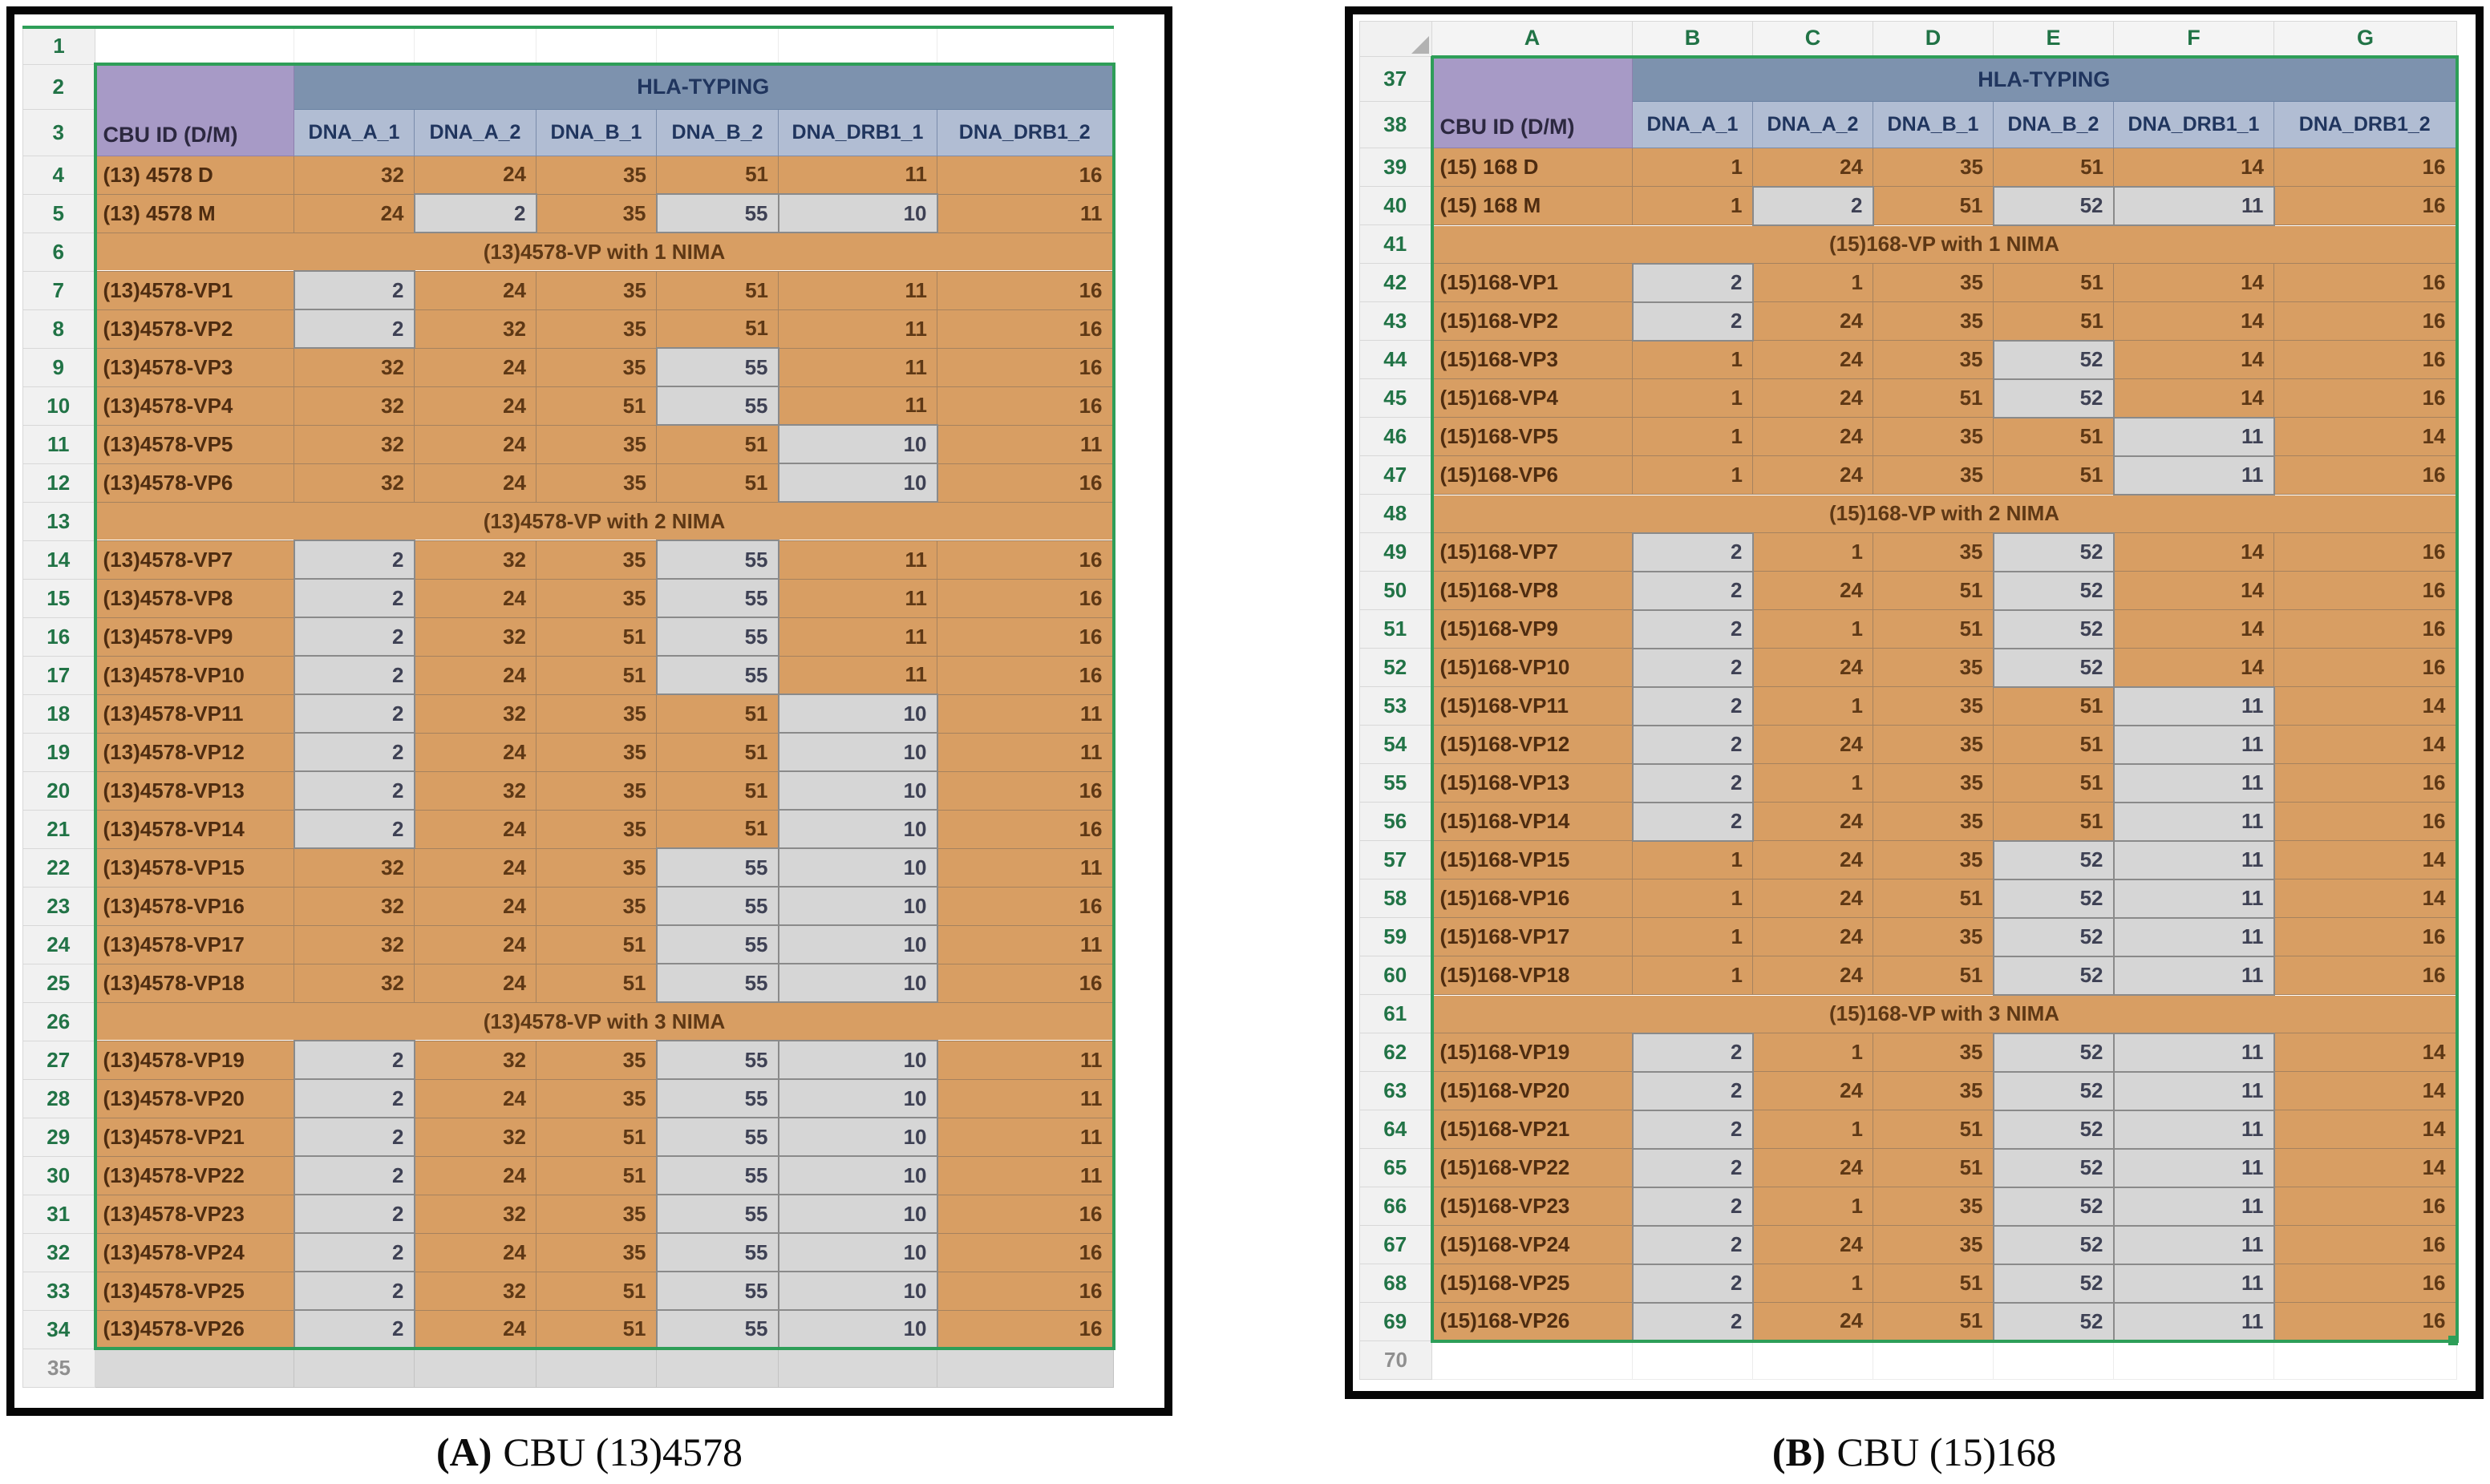 The image size is (2490, 1484). I want to click on cbu-id-cell: (15)168-VP8, so click(1531, 590).